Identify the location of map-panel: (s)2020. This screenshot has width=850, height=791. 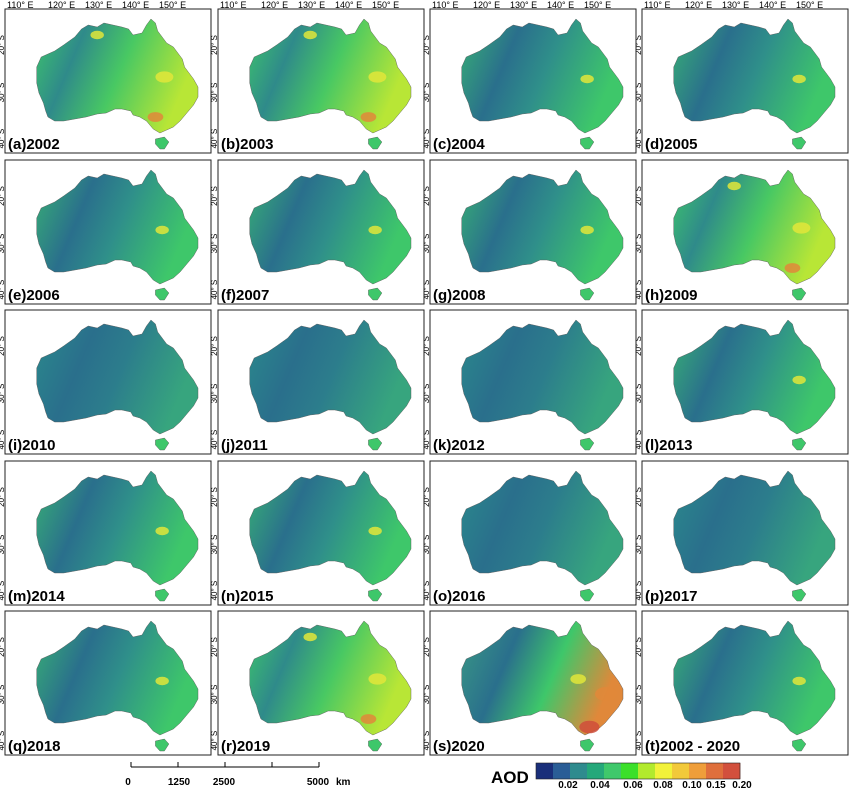
(533, 683).